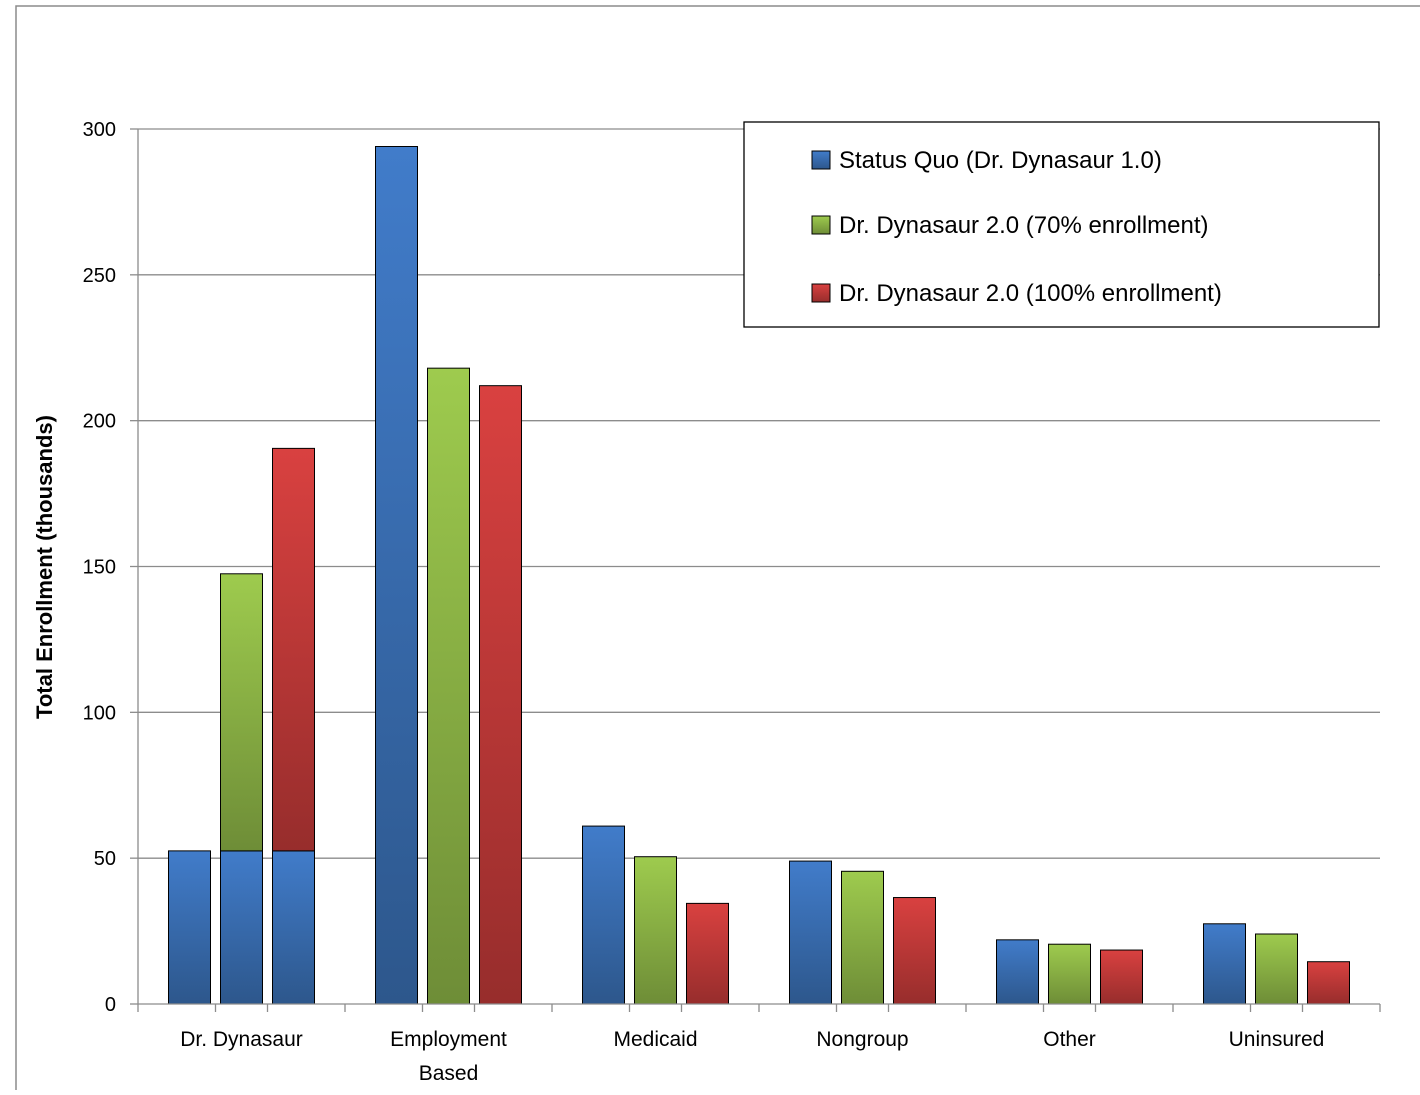 The image size is (1420, 1095). What do you see at coordinates (99, 713) in the screenshot?
I see `y-tick-label: 100` at bounding box center [99, 713].